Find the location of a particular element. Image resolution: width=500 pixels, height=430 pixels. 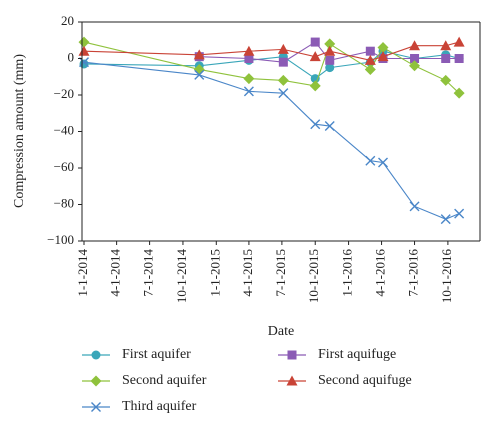

x-tick-label: 10-1-2015 is located at coordinates (313, 276).